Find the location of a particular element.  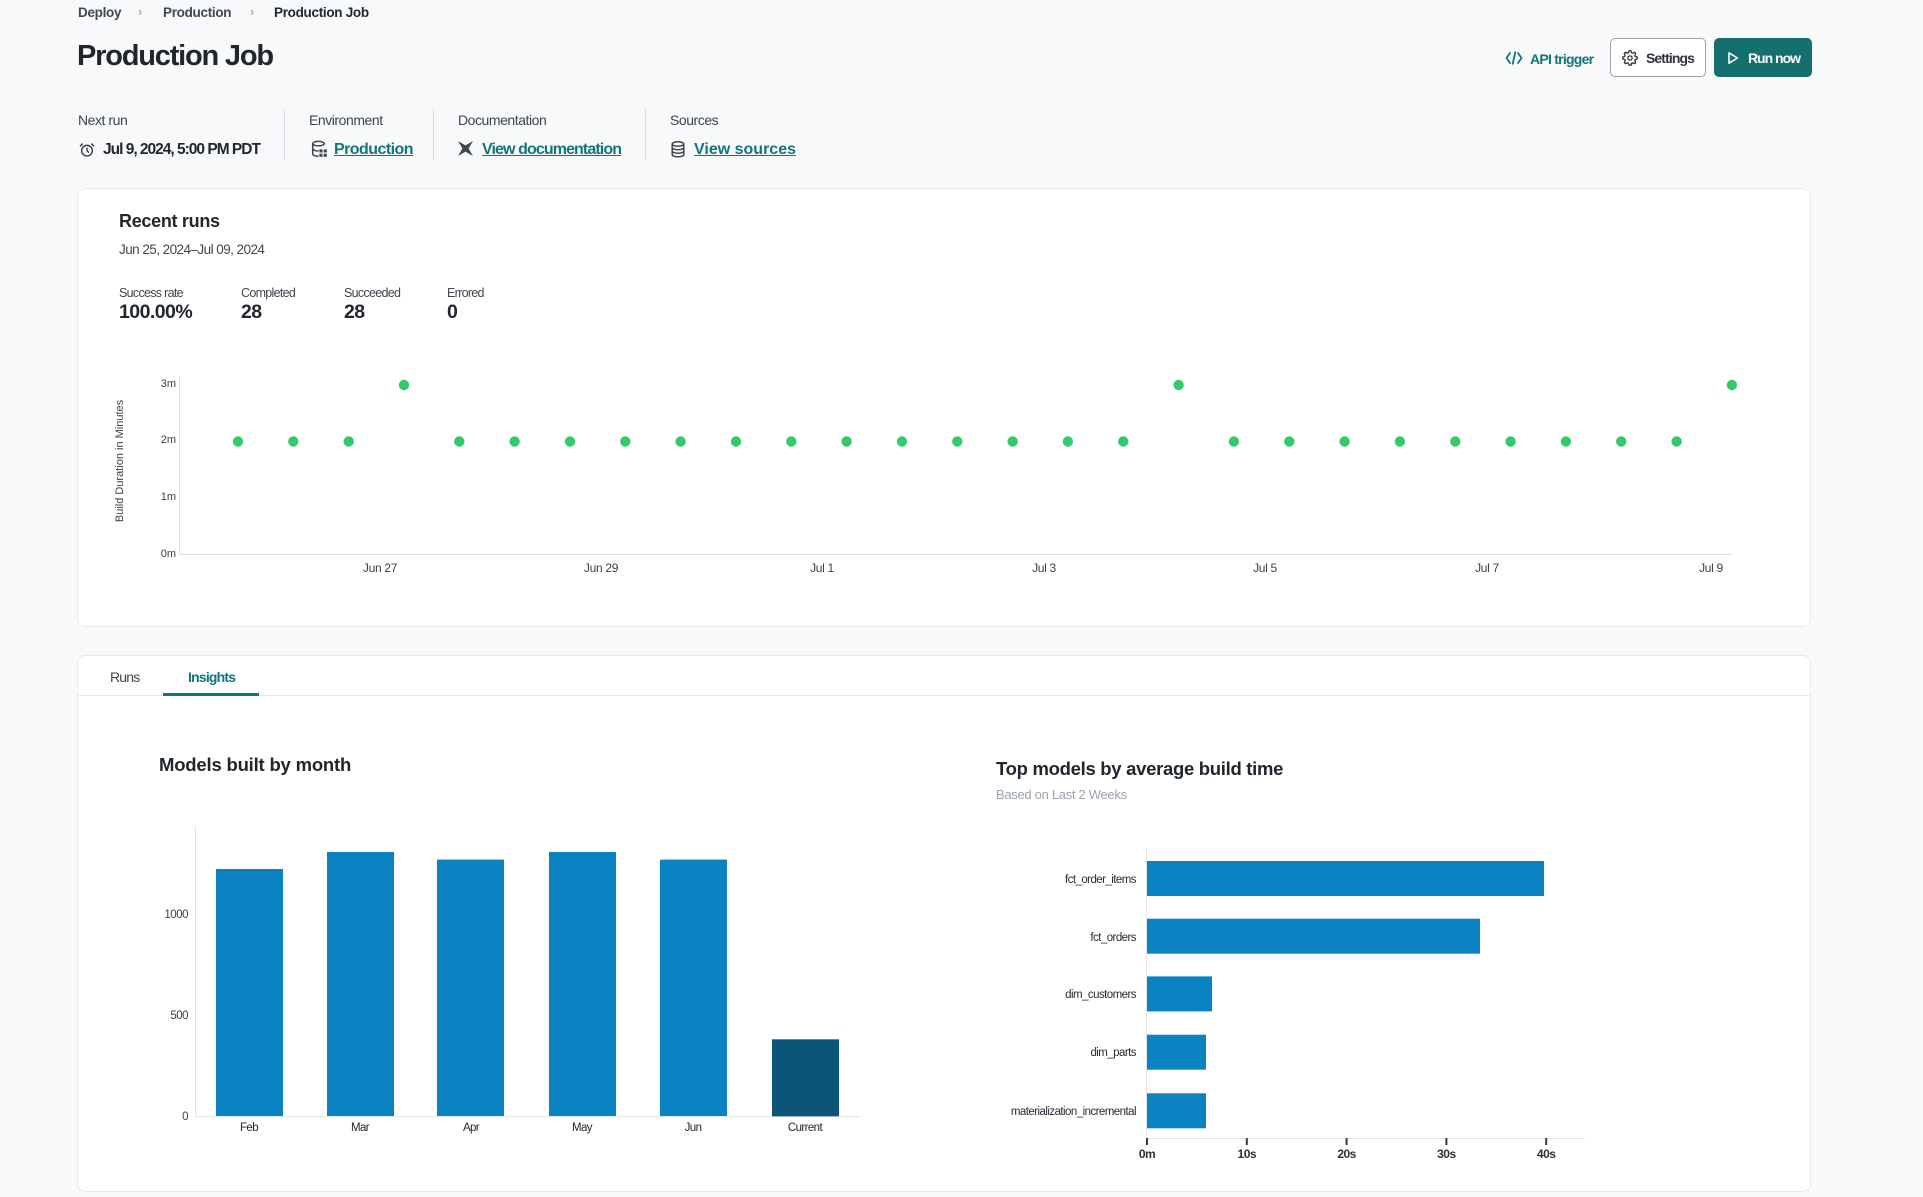

svg-text: Jun is located at coordinates (693, 1128).